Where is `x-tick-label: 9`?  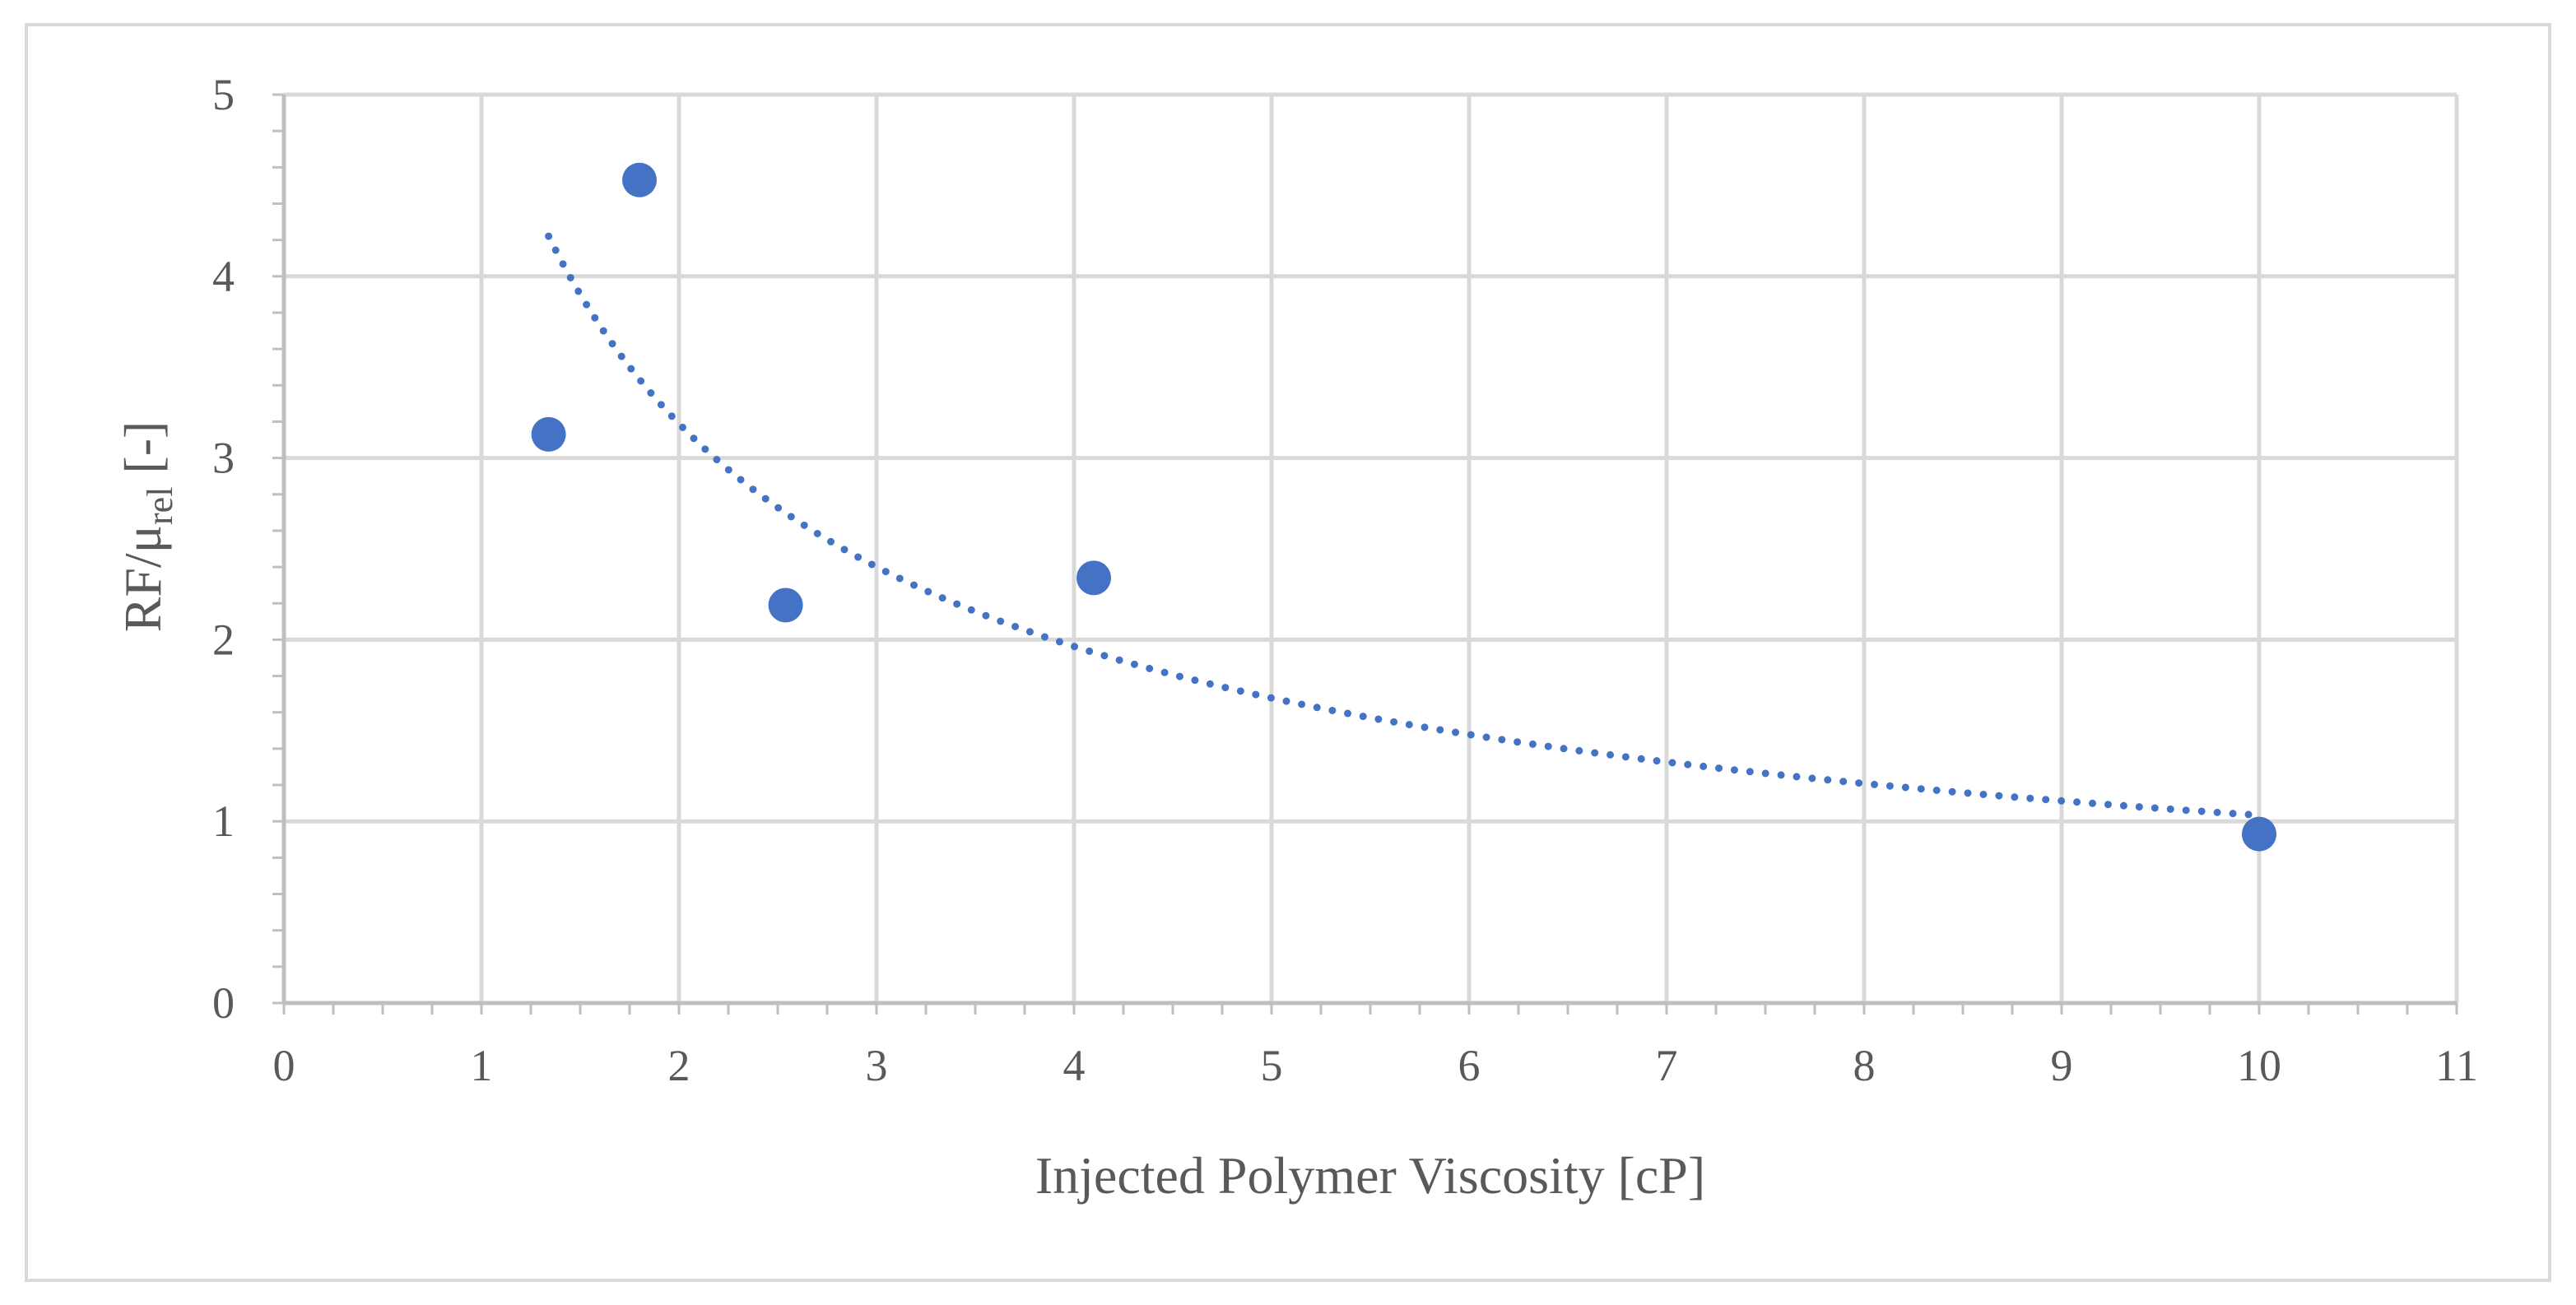
x-tick-label: 9 is located at coordinates (2062, 1065).